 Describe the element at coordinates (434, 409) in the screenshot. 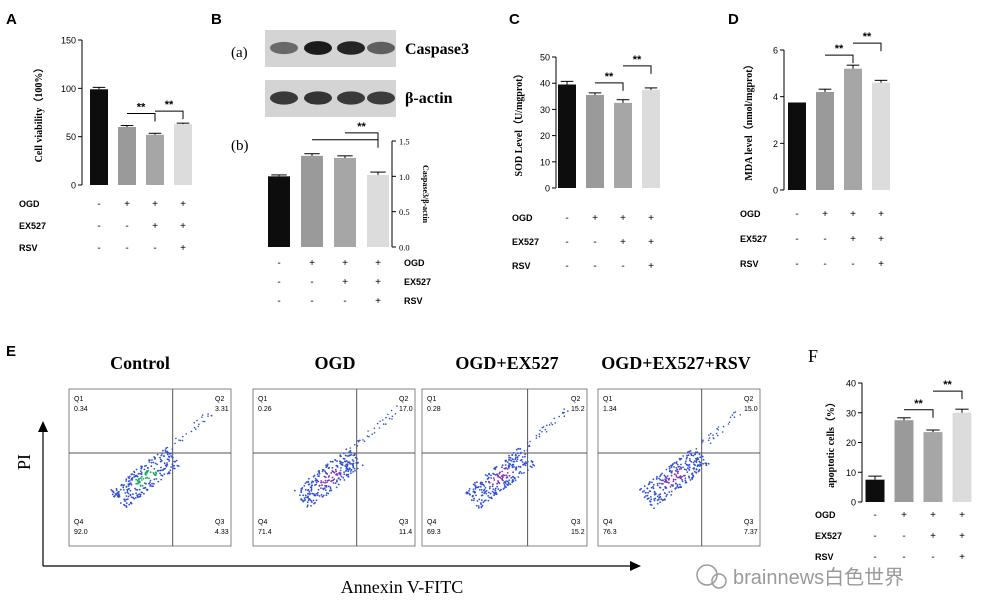

I see `quadrant-value-q1: 0.28` at that location.